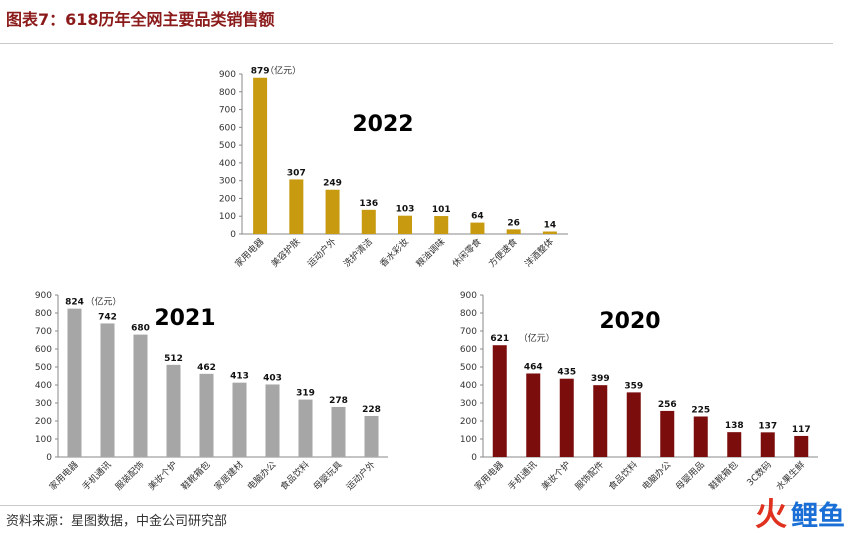 The width and height of the screenshot is (865, 533). What do you see at coordinates (327, 475) in the screenshot?
I see `category-label: 母婴玩具` at bounding box center [327, 475].